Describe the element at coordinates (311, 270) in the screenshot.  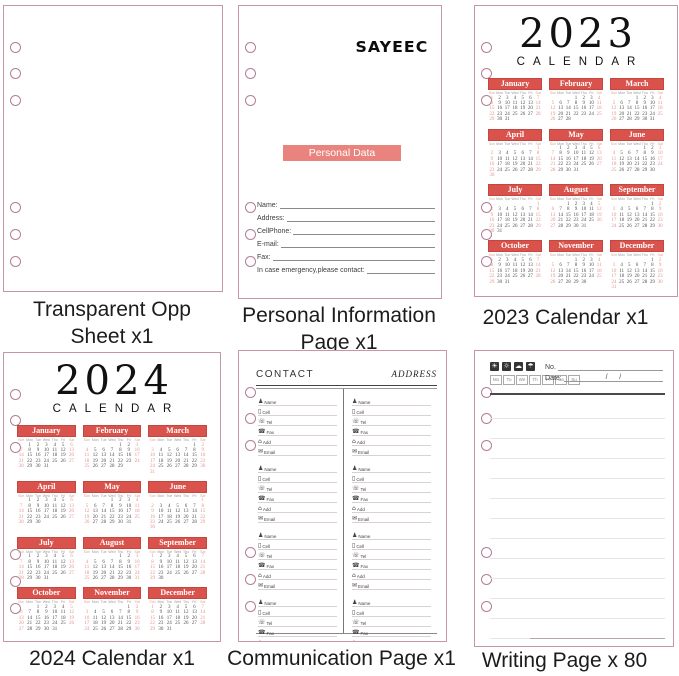
I see `field-label: In case emergency,please contact:` at that location.